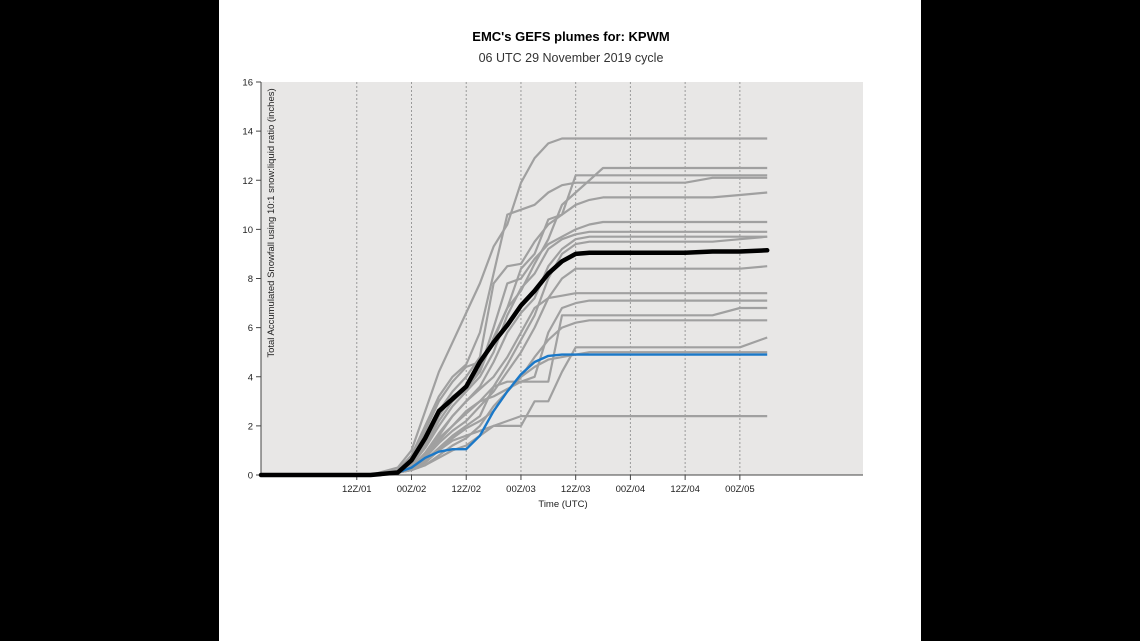 The image size is (1140, 641). I want to click on y-tick-label: 0, so click(250, 476).